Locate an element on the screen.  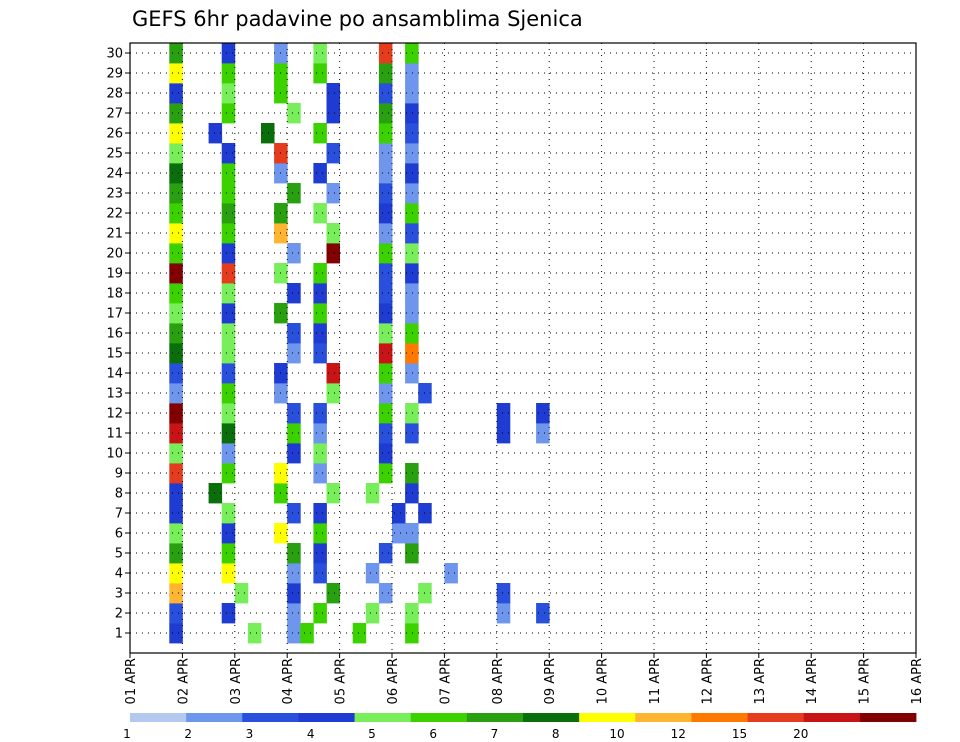
y-tick-label: 2 is located at coordinates (119, 614).